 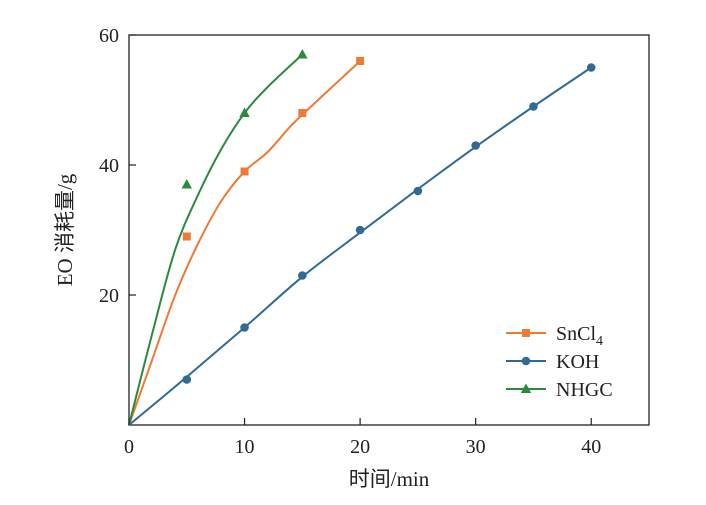 I want to click on x-axis-title: 时间/min, so click(x=389, y=479).